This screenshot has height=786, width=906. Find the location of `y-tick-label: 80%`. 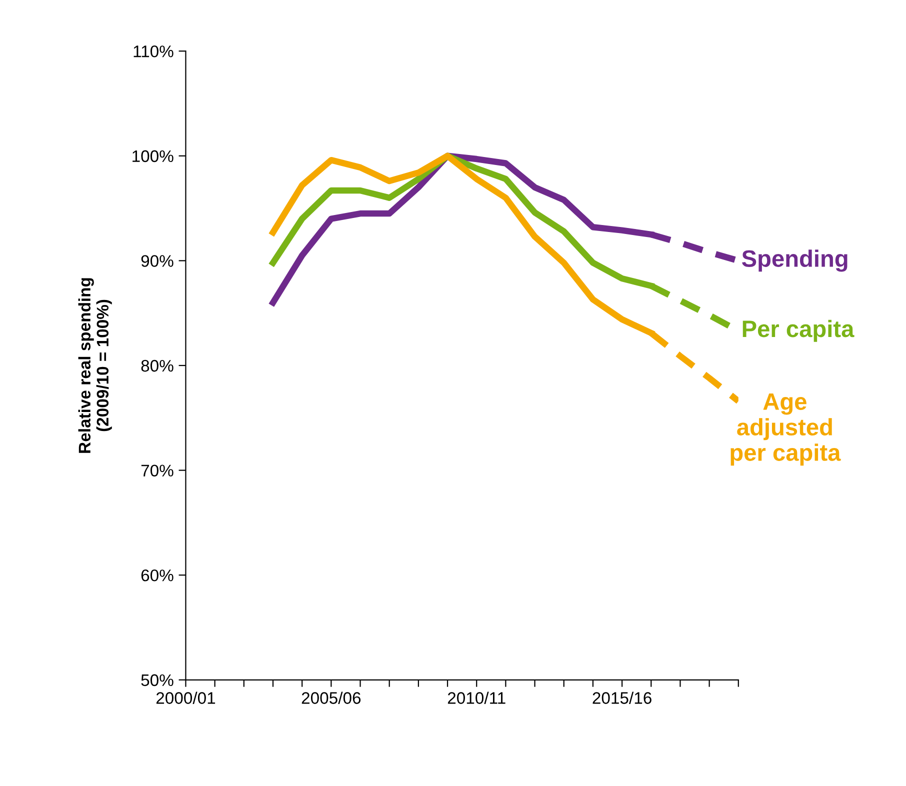

y-tick-label: 80% is located at coordinates (157, 366).